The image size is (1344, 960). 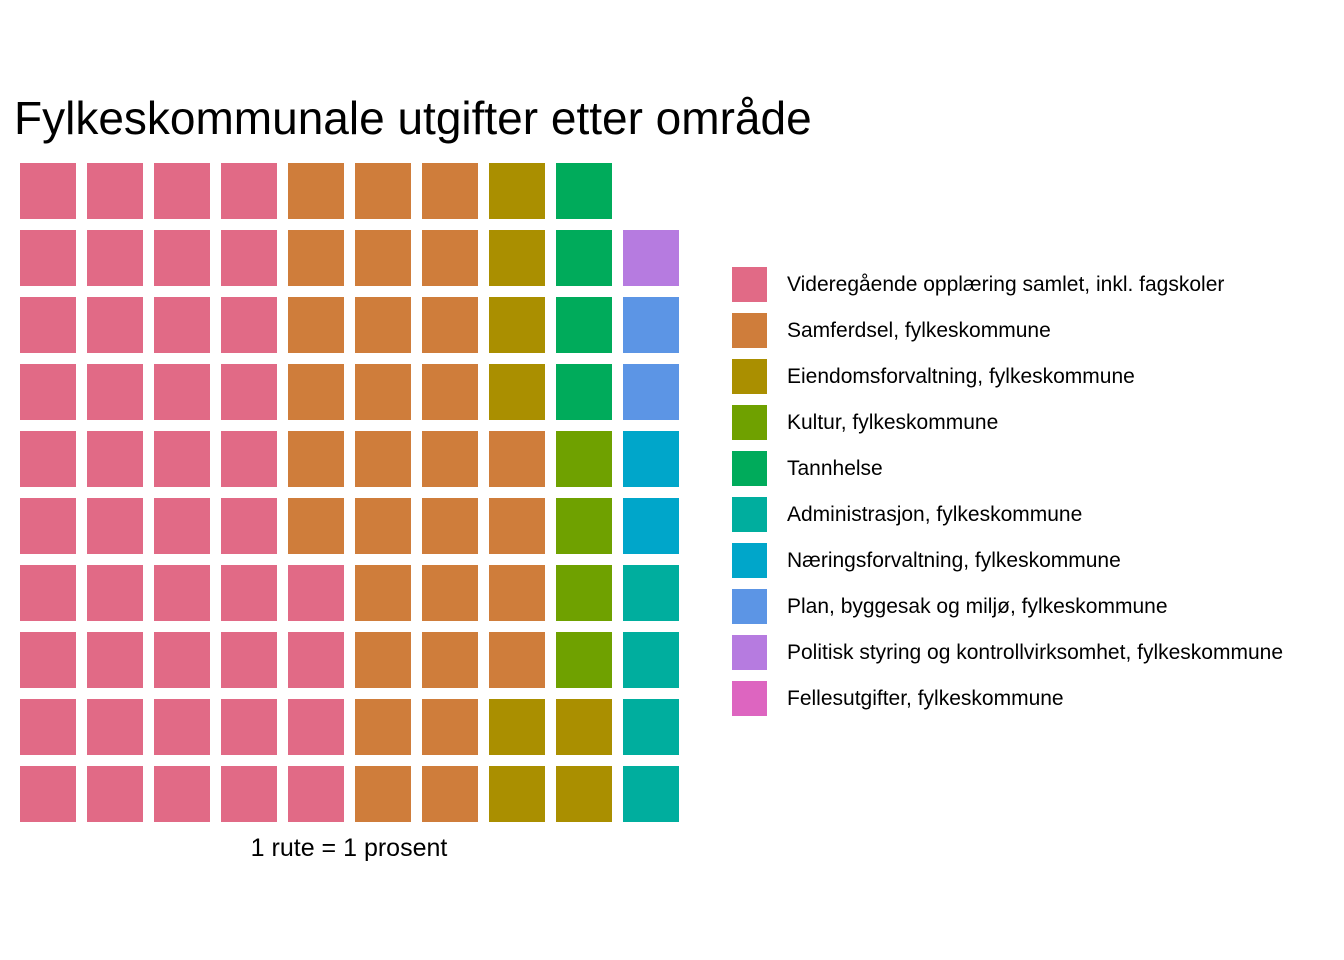 I want to click on legend-label: Tannhelse, so click(x=835, y=468).